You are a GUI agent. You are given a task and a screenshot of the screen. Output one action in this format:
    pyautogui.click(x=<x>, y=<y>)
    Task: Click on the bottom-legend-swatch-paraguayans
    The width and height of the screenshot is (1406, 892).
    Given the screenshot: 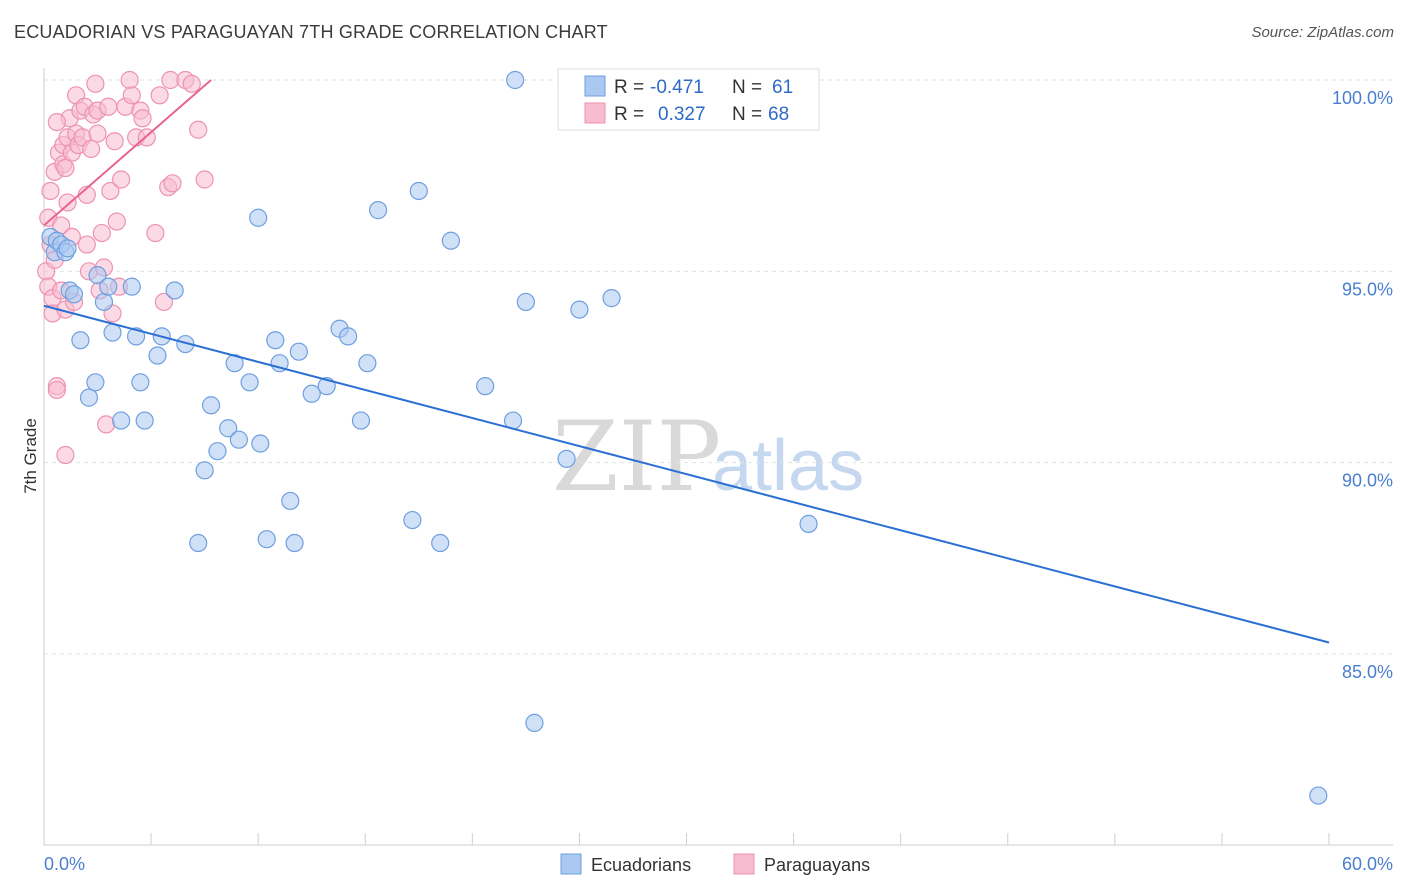 What is the action you would take?
    pyautogui.click(x=744, y=864)
    